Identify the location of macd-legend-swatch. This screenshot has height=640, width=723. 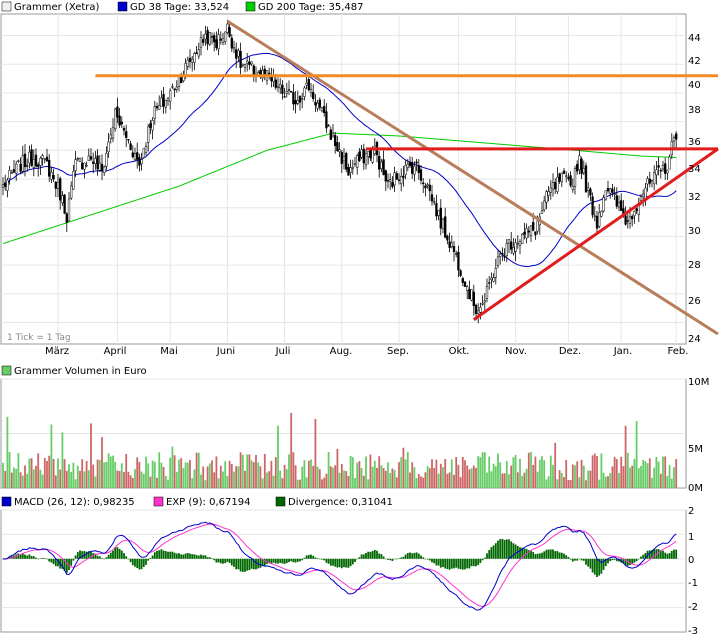
(6, 501).